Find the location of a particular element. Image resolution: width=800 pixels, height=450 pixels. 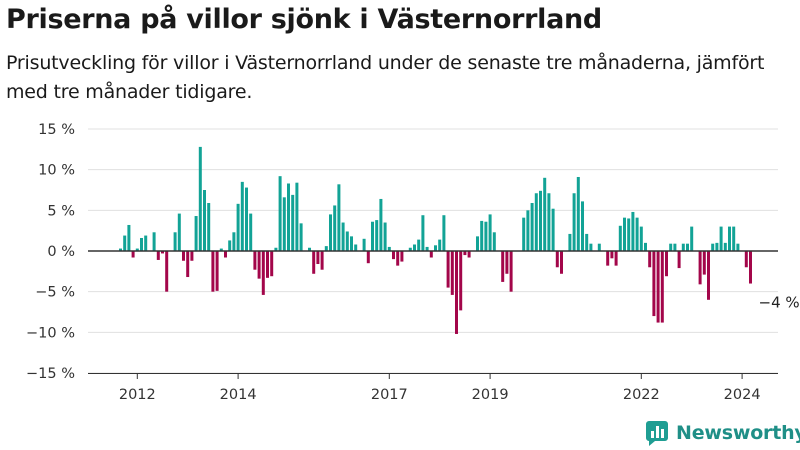

y-tick-label: −15 % is located at coordinates (50, 374).